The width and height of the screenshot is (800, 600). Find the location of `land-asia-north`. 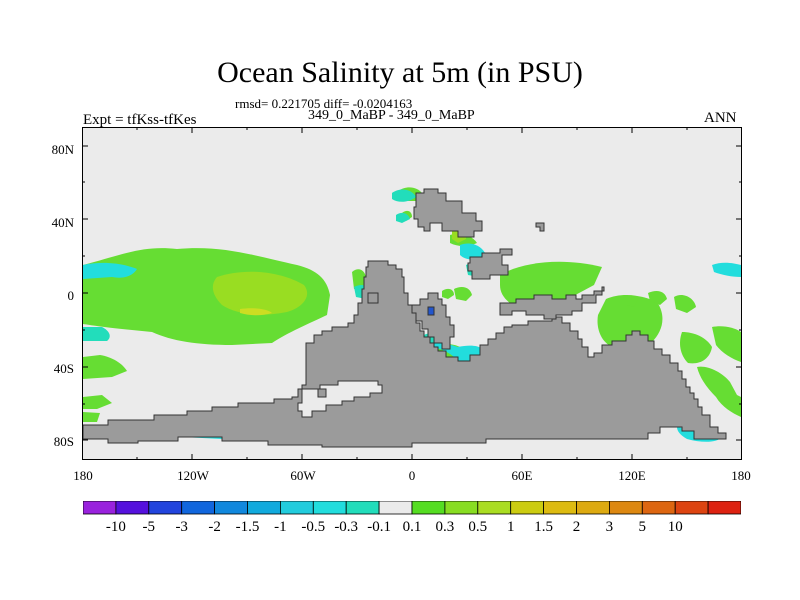

land-asia-north is located at coordinates (490, 264).